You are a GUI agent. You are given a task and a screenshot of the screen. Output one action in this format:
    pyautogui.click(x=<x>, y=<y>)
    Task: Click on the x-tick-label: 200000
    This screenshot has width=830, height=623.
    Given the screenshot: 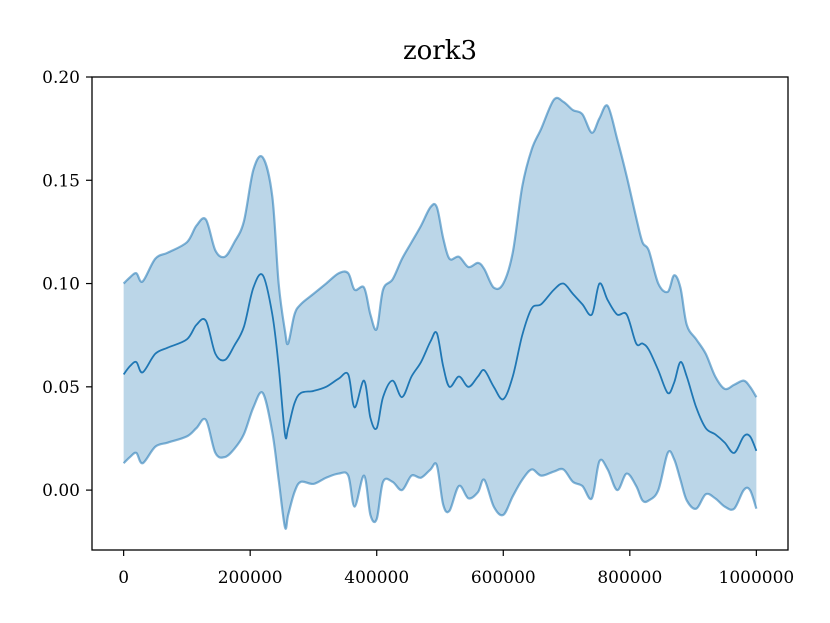 What is the action you would take?
    pyautogui.click(x=250, y=578)
    